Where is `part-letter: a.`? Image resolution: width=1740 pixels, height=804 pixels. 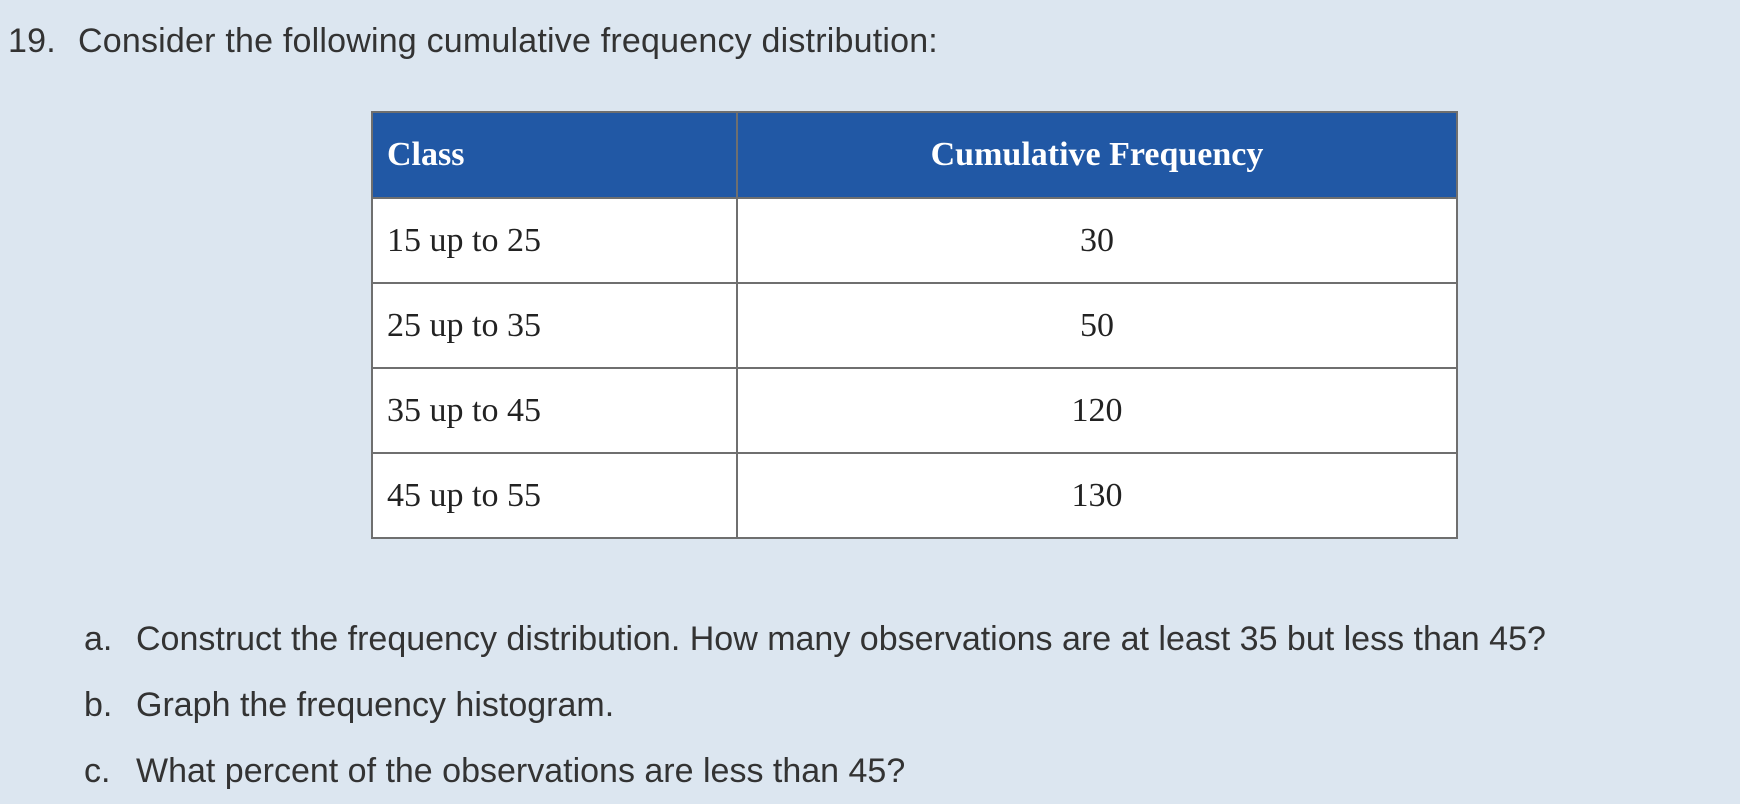 part-letter: a. is located at coordinates (98, 638).